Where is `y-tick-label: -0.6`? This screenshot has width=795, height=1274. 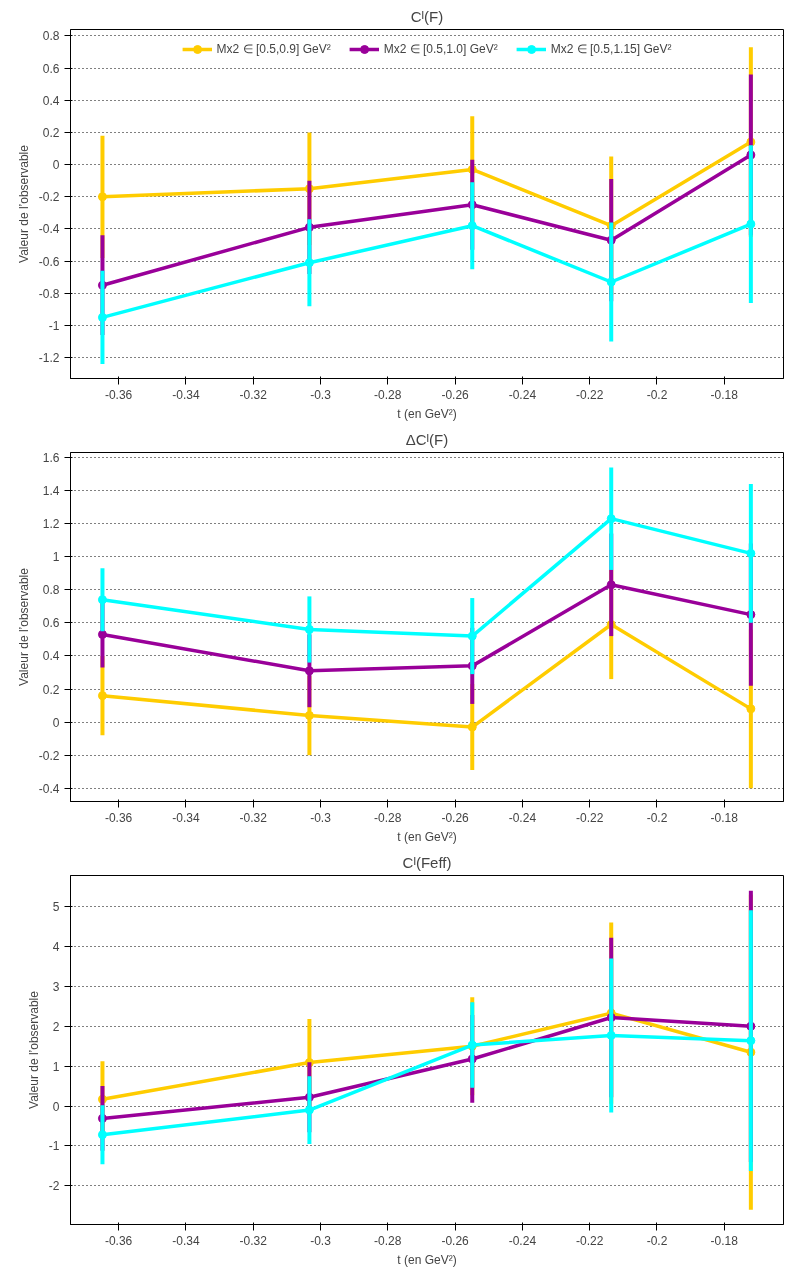
y-tick-label: -0.6 is located at coordinates (49, 261).